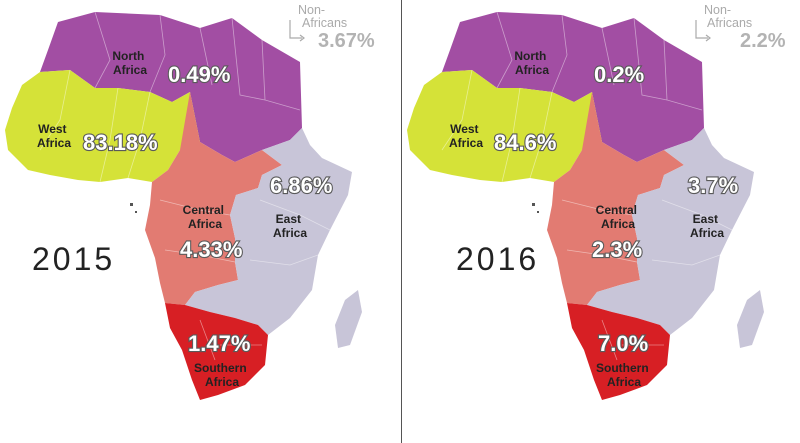 The image size is (800, 443). Describe the element at coordinates (713, 185) in the screenshot. I see `east-pct-2016: 3.7%` at that location.